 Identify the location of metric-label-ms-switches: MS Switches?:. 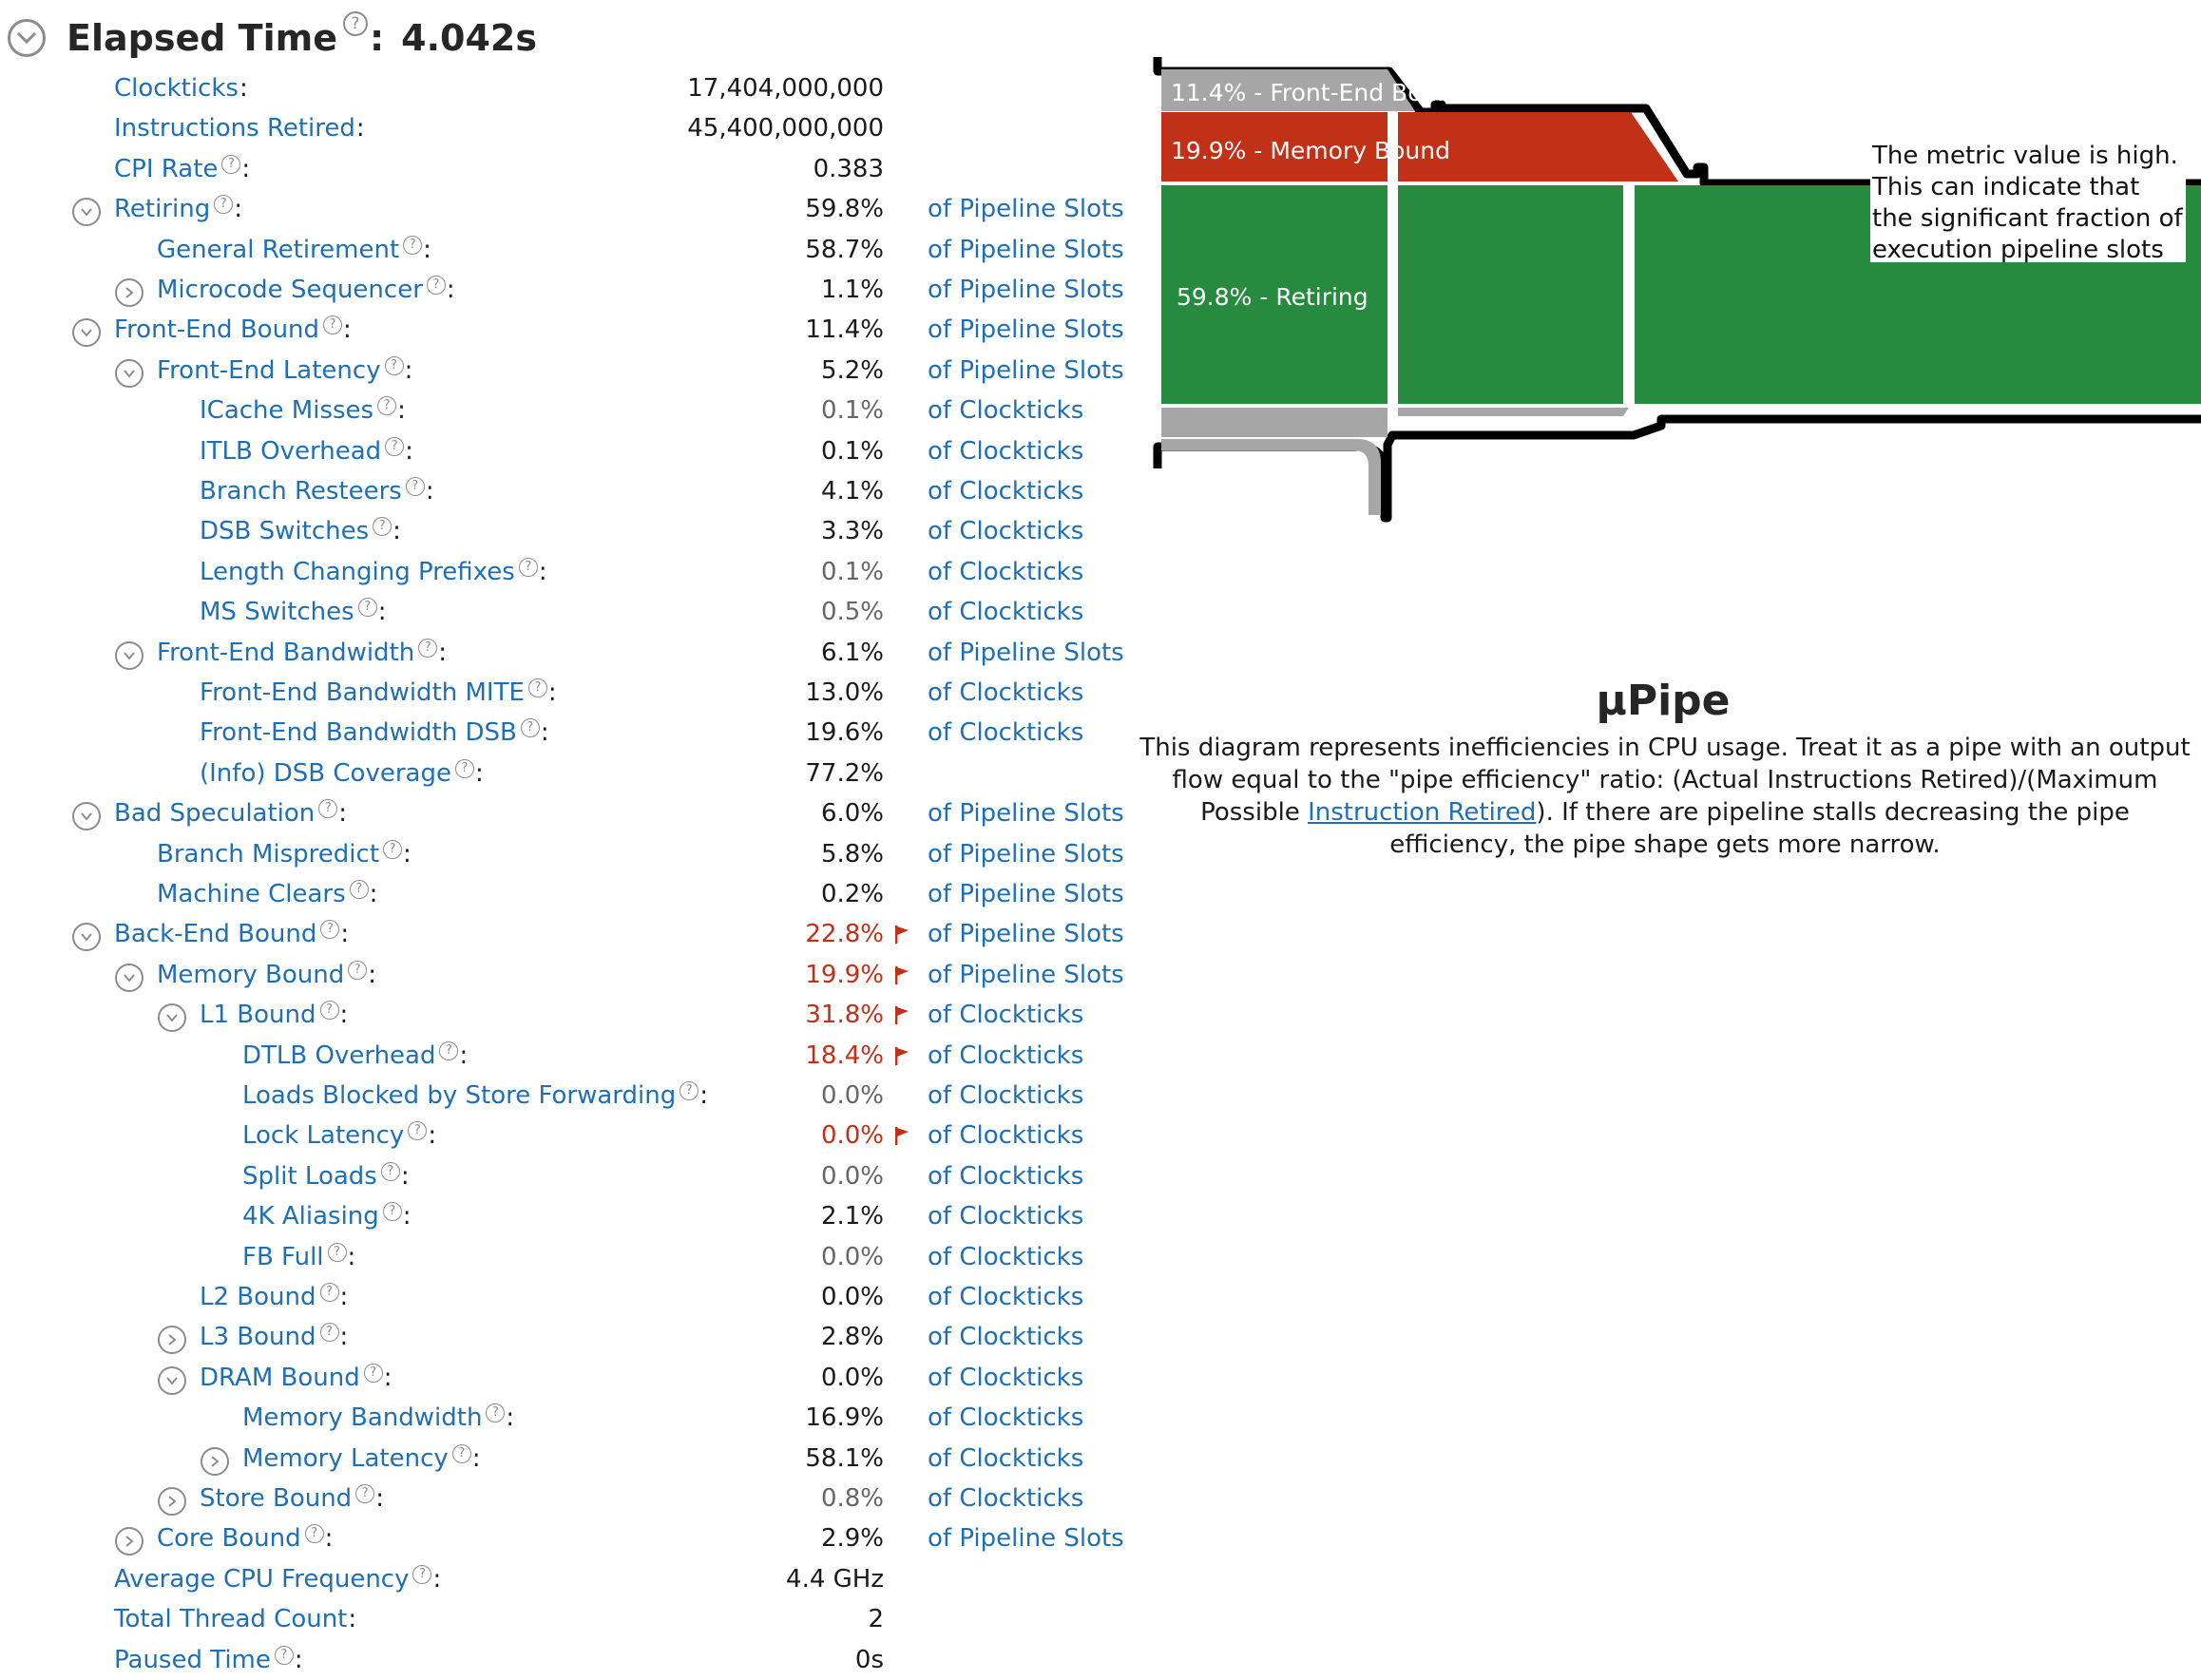
(293, 612).